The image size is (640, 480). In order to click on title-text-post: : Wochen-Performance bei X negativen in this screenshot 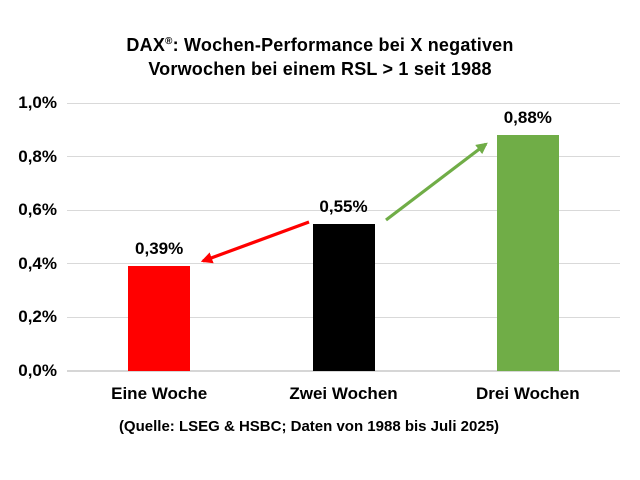, I will do `click(343, 45)`.